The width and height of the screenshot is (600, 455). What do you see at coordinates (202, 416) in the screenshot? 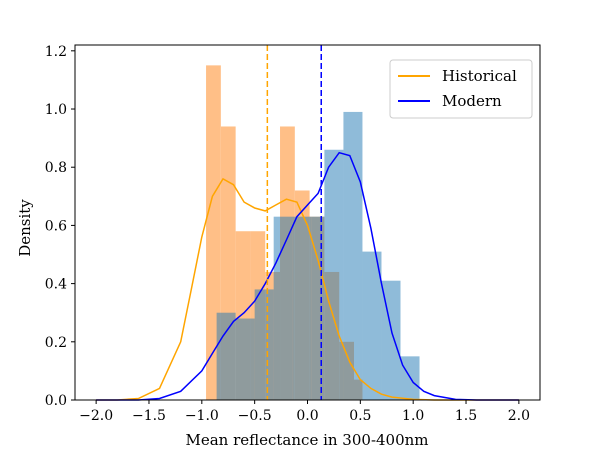
I see `x-tick-label-2: −1.0` at bounding box center [202, 416].